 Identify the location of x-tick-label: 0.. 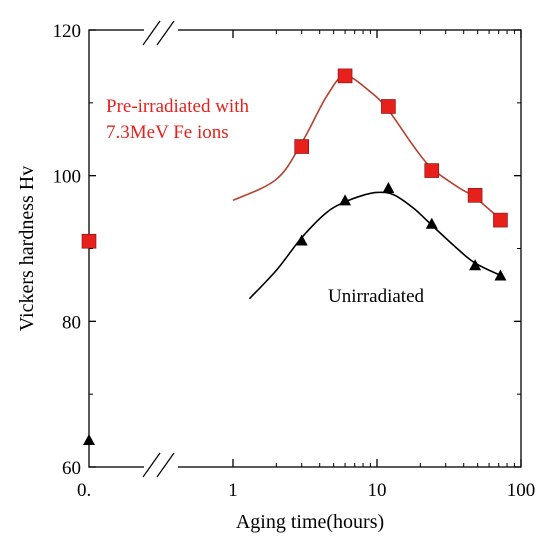
(84, 490).